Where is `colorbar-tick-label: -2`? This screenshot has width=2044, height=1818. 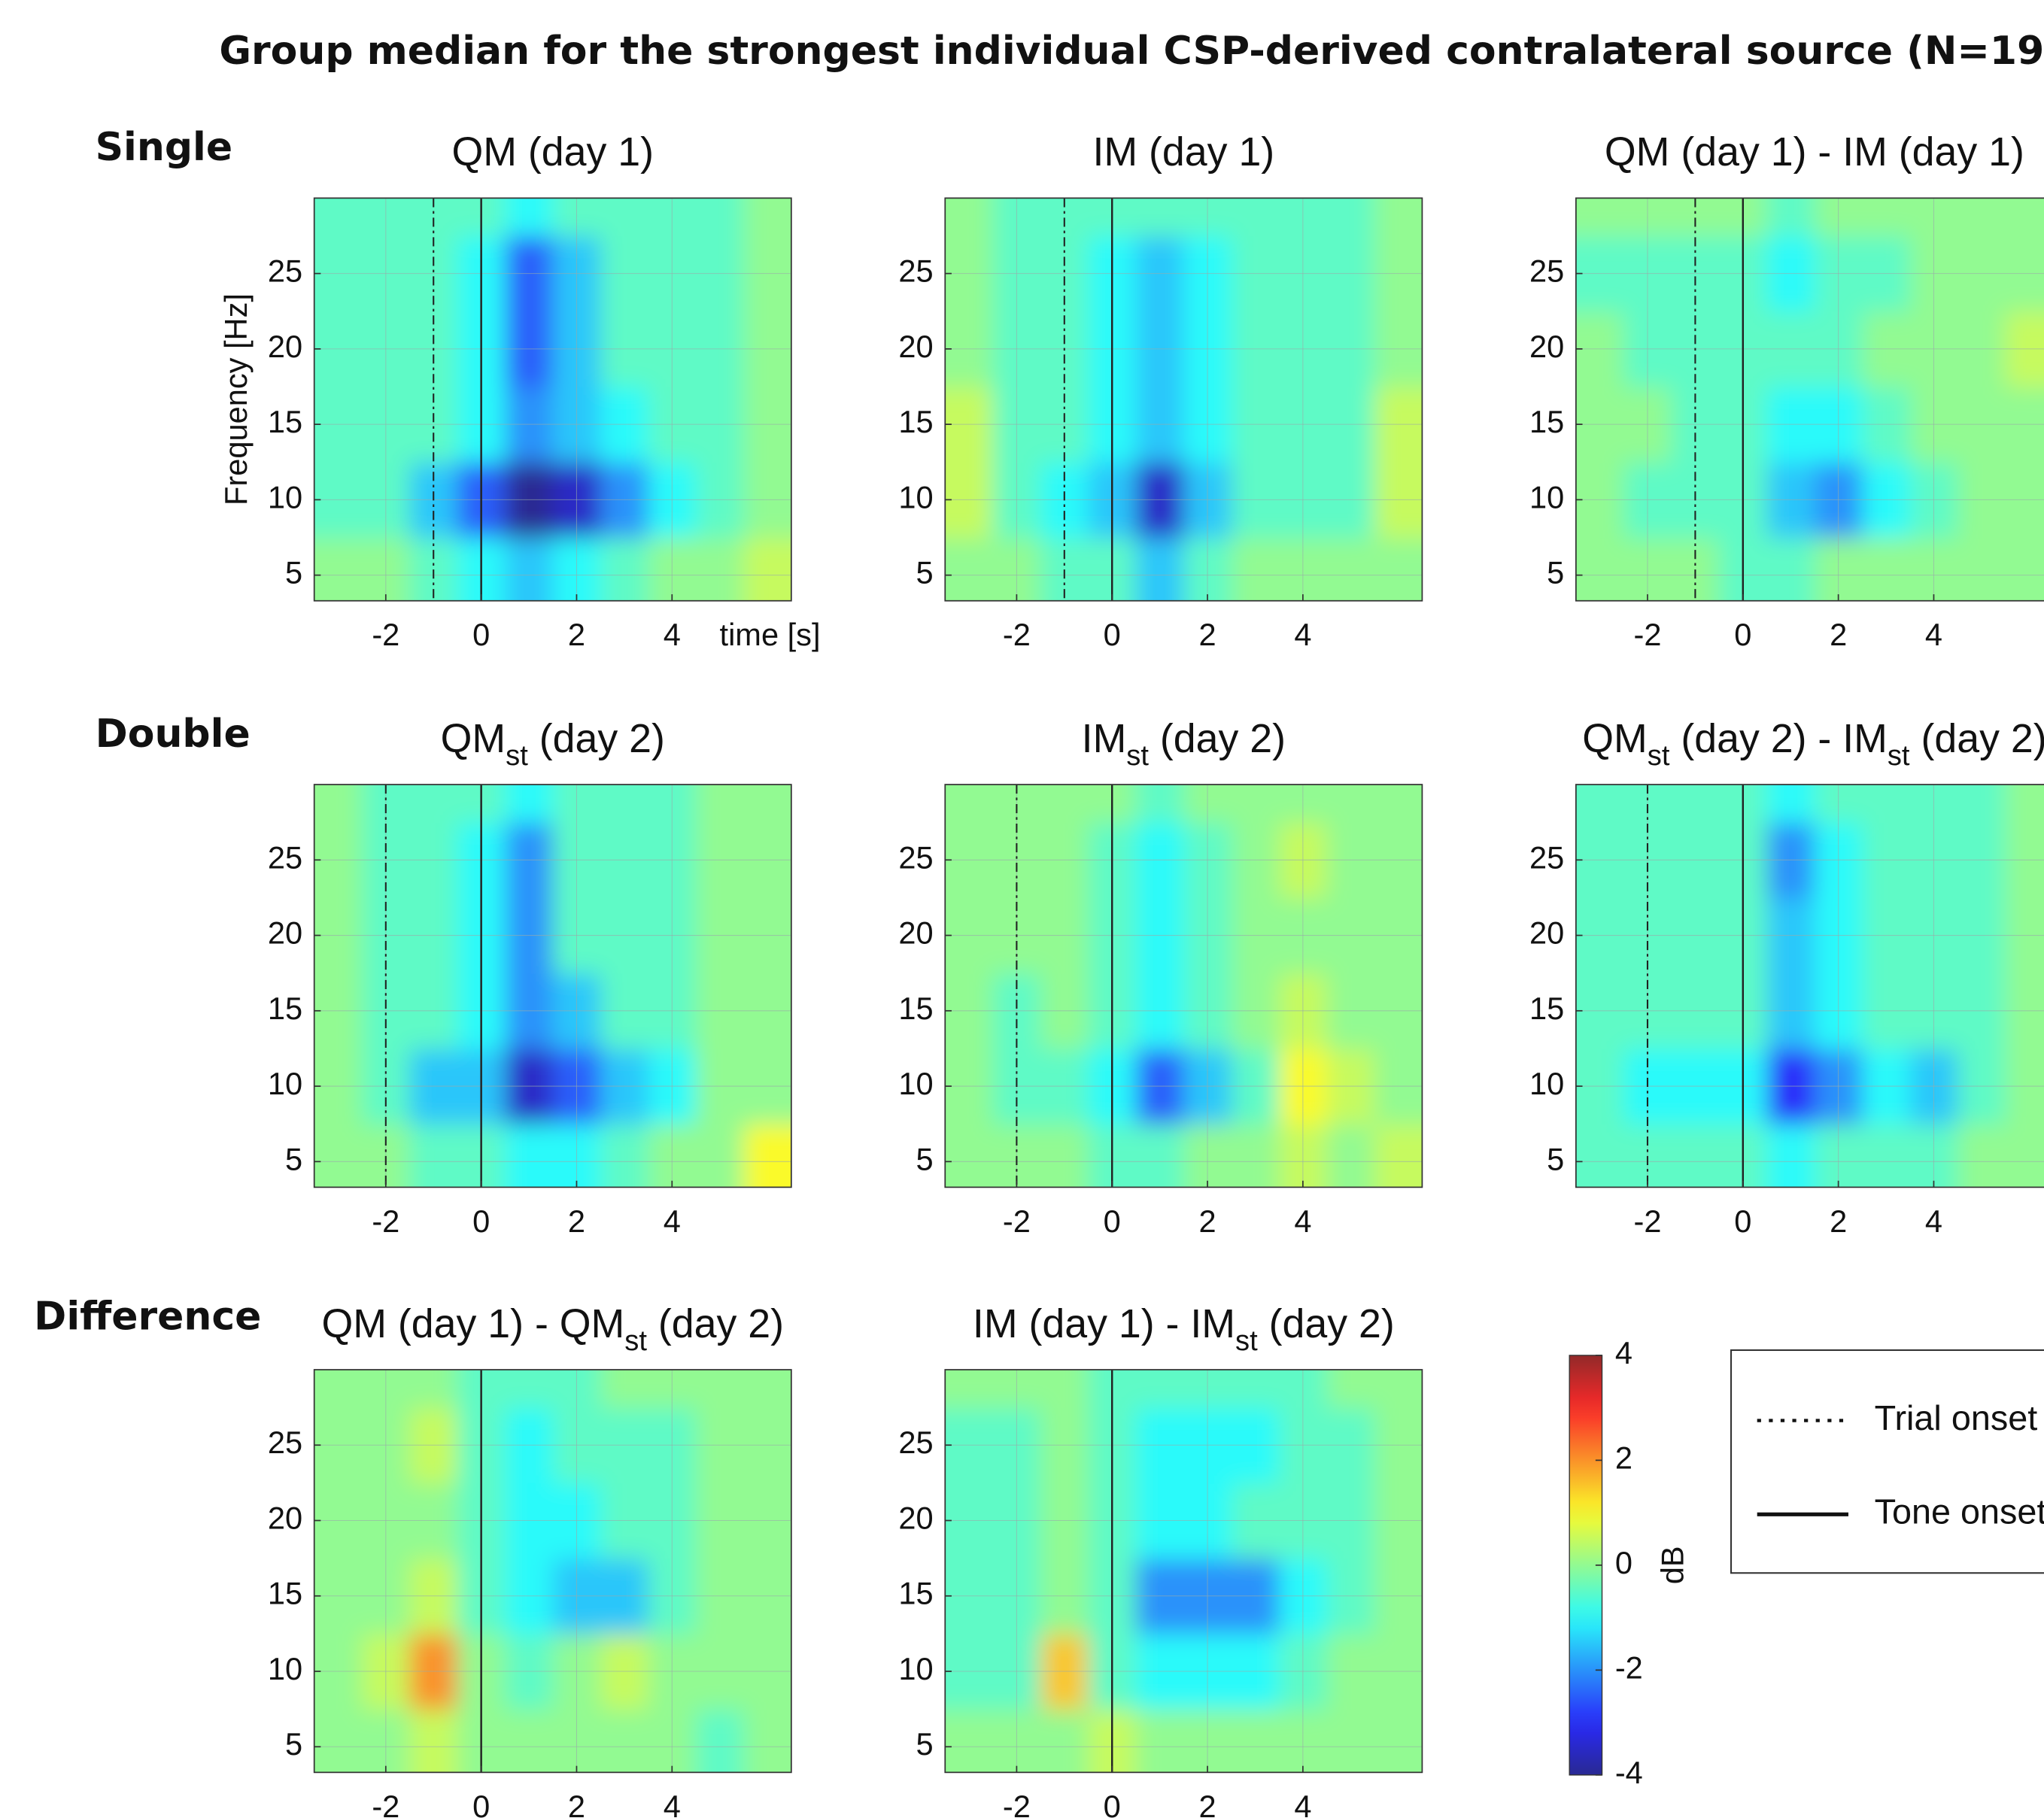
colorbar-tick-label: -2 is located at coordinates (1629, 1667).